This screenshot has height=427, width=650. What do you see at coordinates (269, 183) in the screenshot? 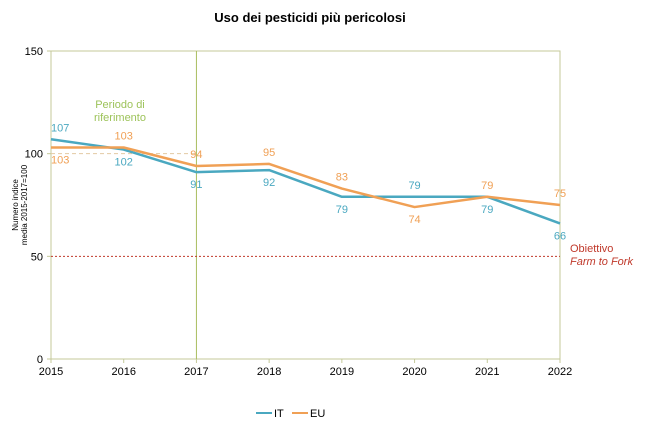
I see `data-label-it: 92` at bounding box center [269, 183].